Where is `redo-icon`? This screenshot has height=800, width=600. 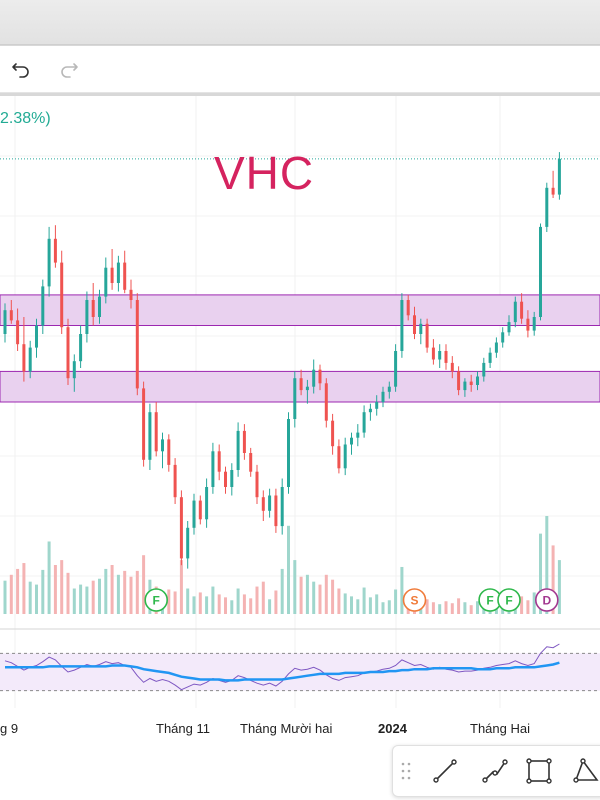 redo-icon is located at coordinates (69, 69).